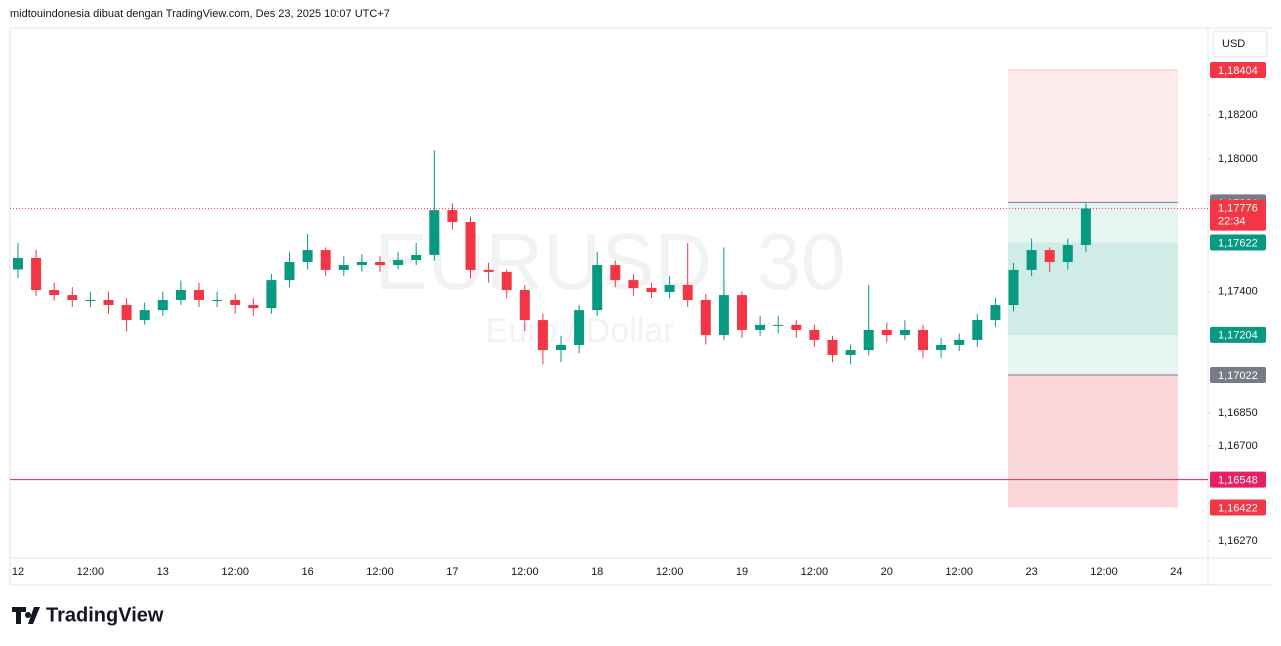 The image size is (1281, 646). I want to click on x-tick-label: 19, so click(742, 572).